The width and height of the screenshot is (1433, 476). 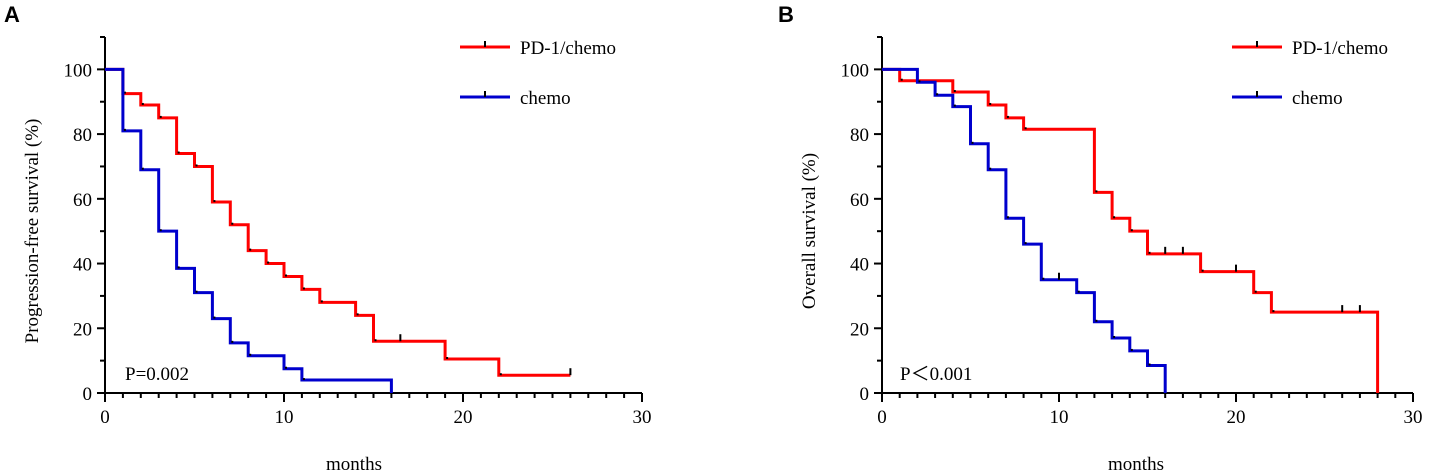 I want to click on y-axis-label: Progression-free survival (%), so click(x=32, y=231).